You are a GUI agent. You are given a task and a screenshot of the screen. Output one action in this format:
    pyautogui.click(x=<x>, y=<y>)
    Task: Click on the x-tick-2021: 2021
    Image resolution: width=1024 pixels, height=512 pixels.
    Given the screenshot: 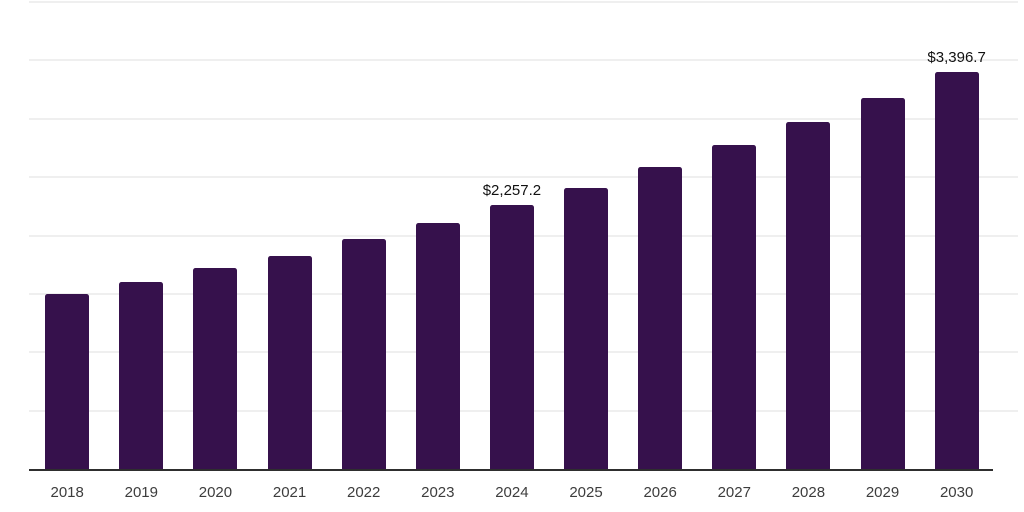 What is the action you would take?
    pyautogui.click(x=289, y=492)
    